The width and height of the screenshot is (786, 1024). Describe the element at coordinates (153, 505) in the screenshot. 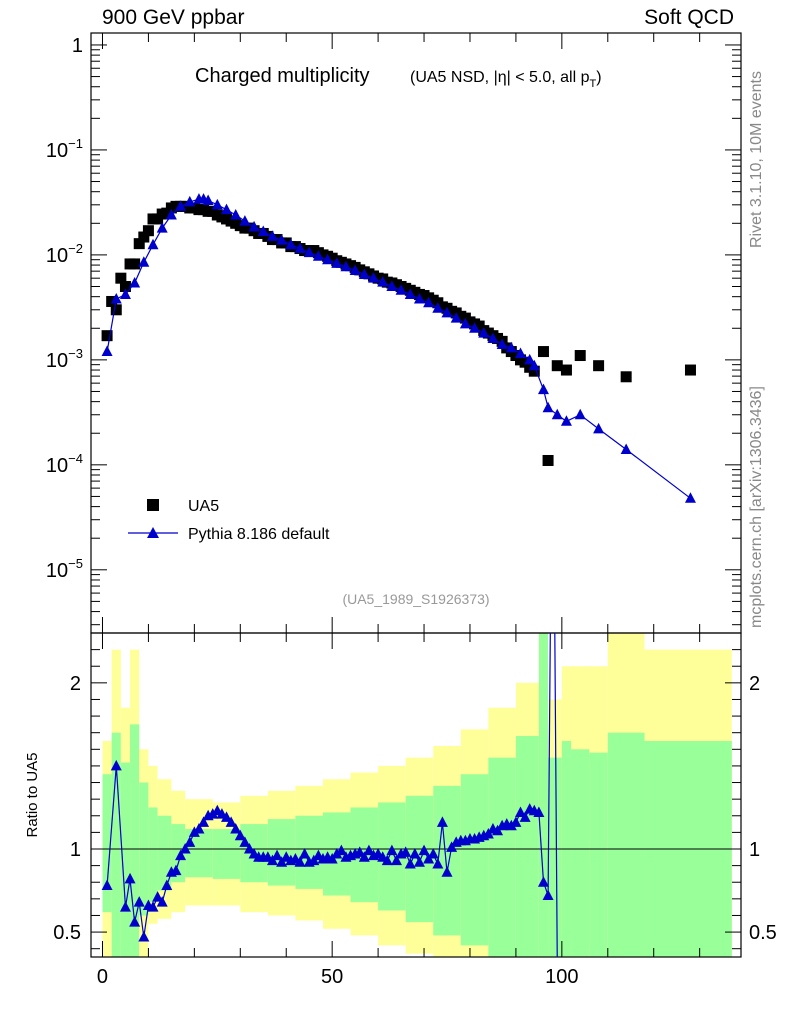

I see `legend-marker-ua5` at that location.